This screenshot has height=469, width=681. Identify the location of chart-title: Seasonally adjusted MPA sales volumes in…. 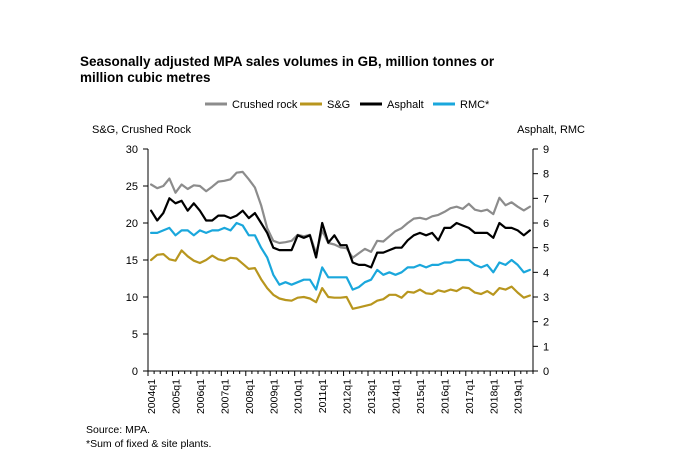
(287, 69).